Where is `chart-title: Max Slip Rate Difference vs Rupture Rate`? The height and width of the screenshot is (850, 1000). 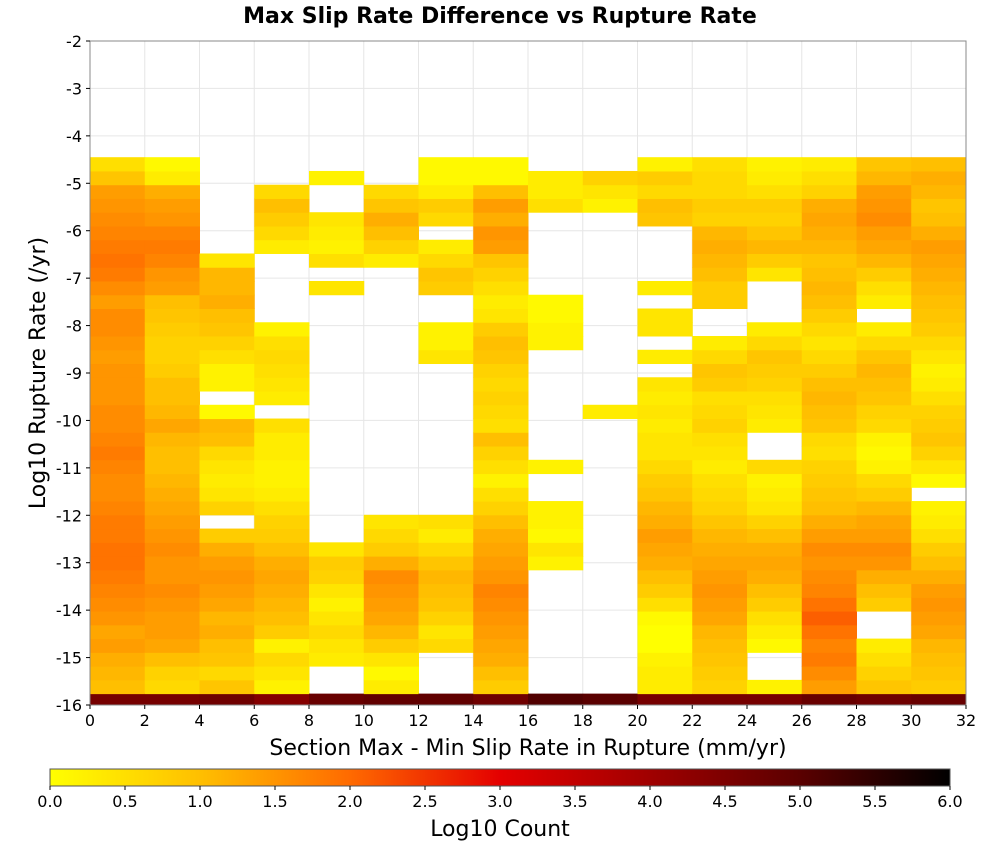 chart-title: Max Slip Rate Difference vs Rupture Rate is located at coordinates (500, 16).